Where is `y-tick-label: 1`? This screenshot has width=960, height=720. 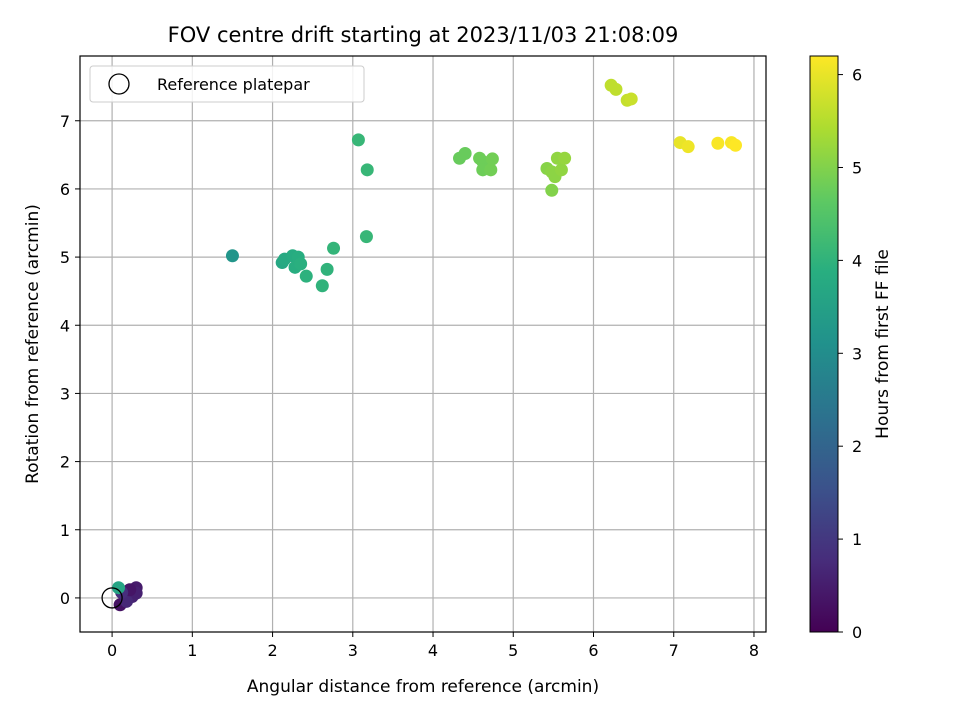
y-tick-label: 1 is located at coordinates (65, 530).